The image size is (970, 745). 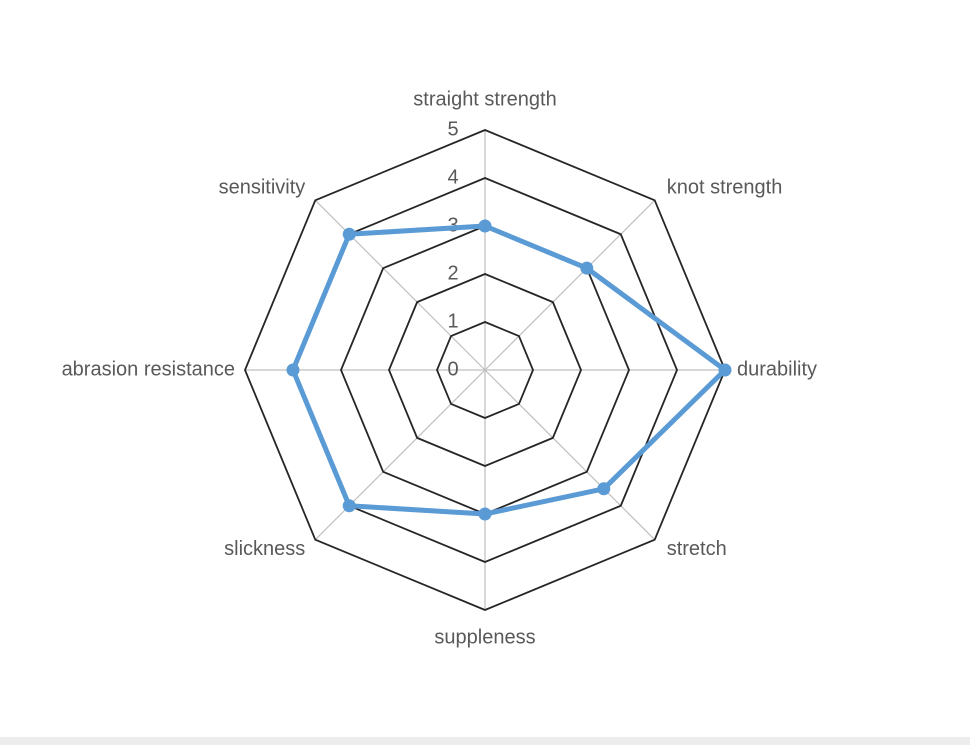 I want to click on category-label: slickness, so click(x=264, y=549).